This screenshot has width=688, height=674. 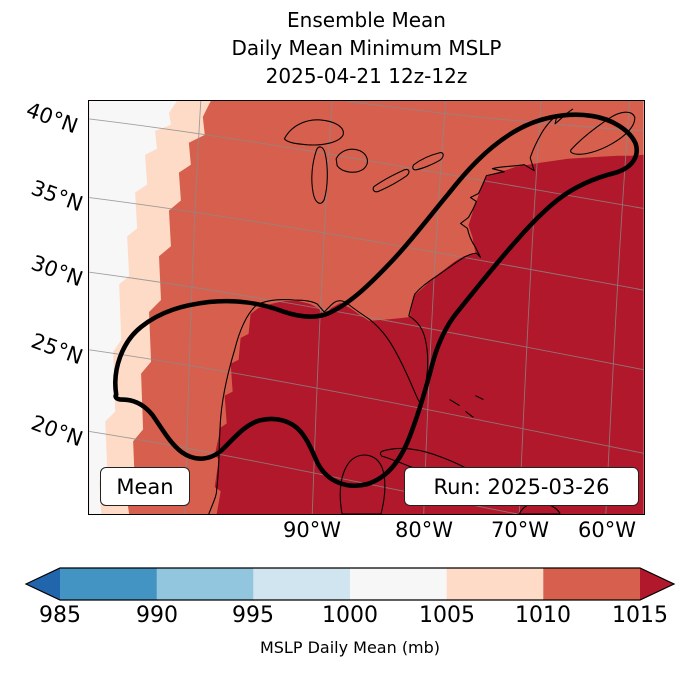 What do you see at coordinates (366, 20) in the screenshot?
I see `title-line-1: Ensemble Mean` at bounding box center [366, 20].